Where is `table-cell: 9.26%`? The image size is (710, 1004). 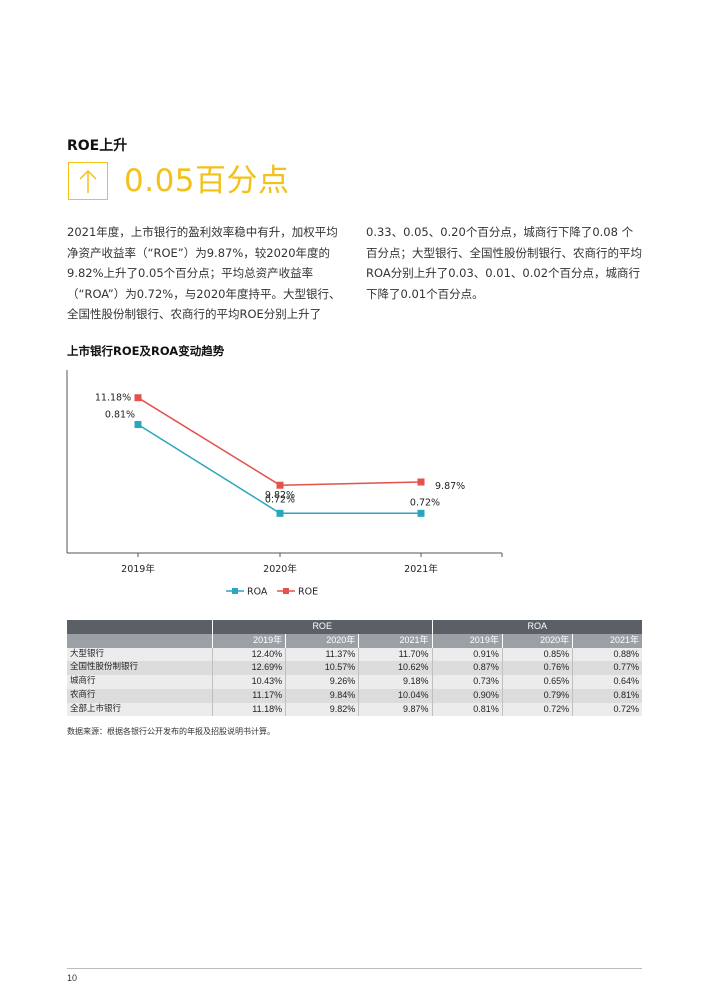 table-cell: 9.26% is located at coordinates (322, 682).